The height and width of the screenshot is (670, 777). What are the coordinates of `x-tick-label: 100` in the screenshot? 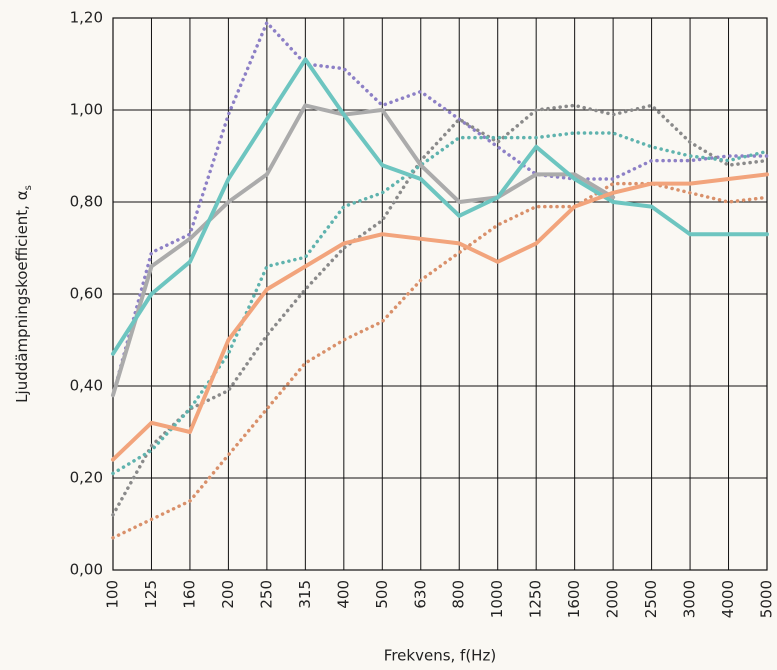 It's located at (113, 594).